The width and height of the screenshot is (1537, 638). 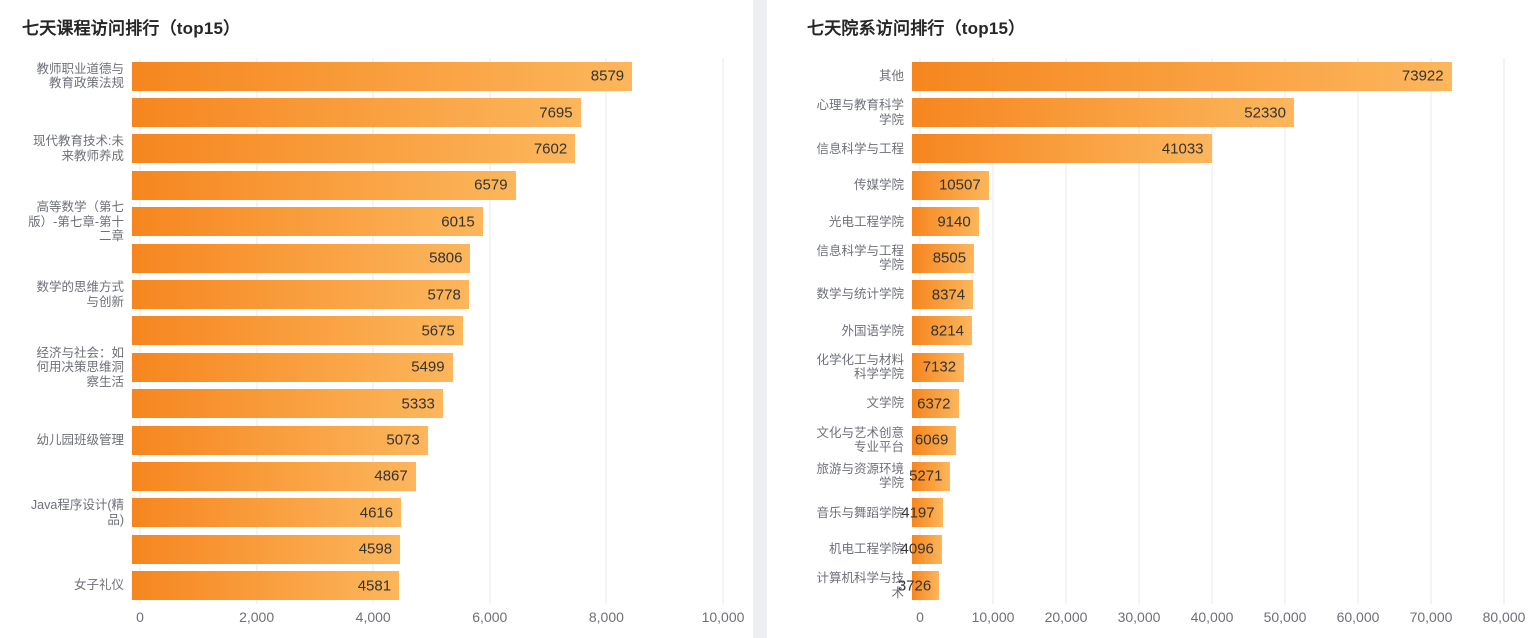 I want to click on value-label: 5271, so click(x=926, y=476).